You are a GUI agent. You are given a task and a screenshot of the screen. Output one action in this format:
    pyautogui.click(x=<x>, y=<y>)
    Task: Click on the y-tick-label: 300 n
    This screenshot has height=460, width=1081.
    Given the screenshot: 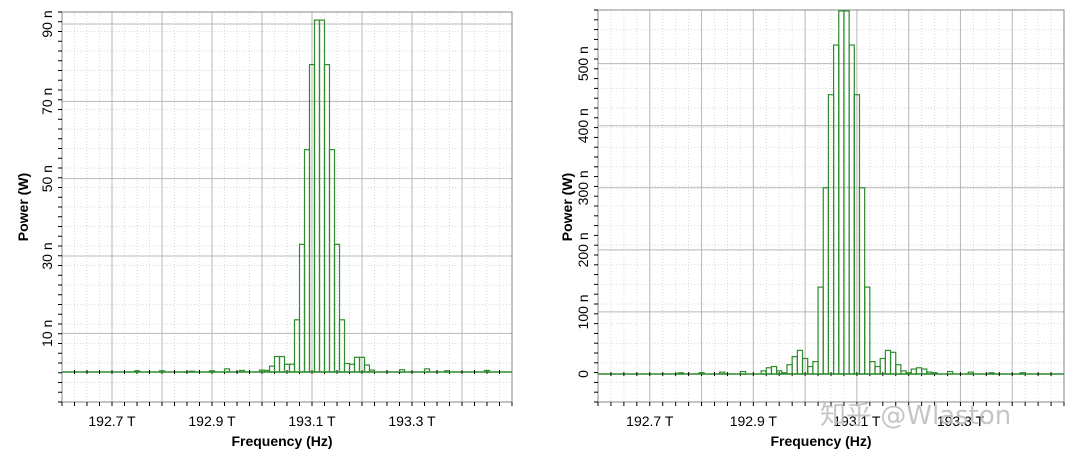 What is the action you would take?
    pyautogui.click(x=583, y=187)
    